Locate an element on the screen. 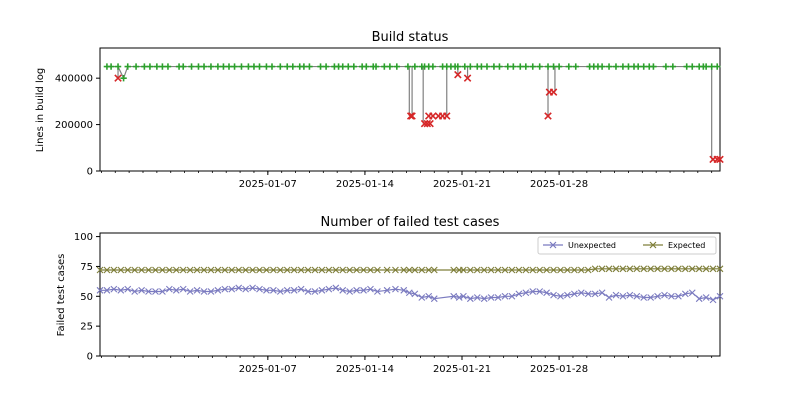  y-tick-label: 400000 is located at coordinates (74, 79).